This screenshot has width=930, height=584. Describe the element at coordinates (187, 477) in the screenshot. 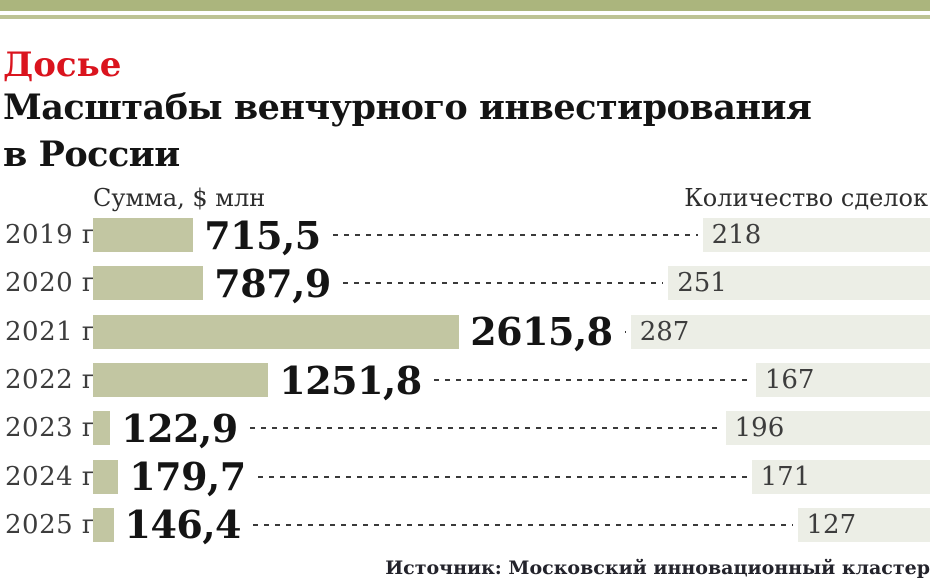

I see `sum-value-label: 179,7` at that location.